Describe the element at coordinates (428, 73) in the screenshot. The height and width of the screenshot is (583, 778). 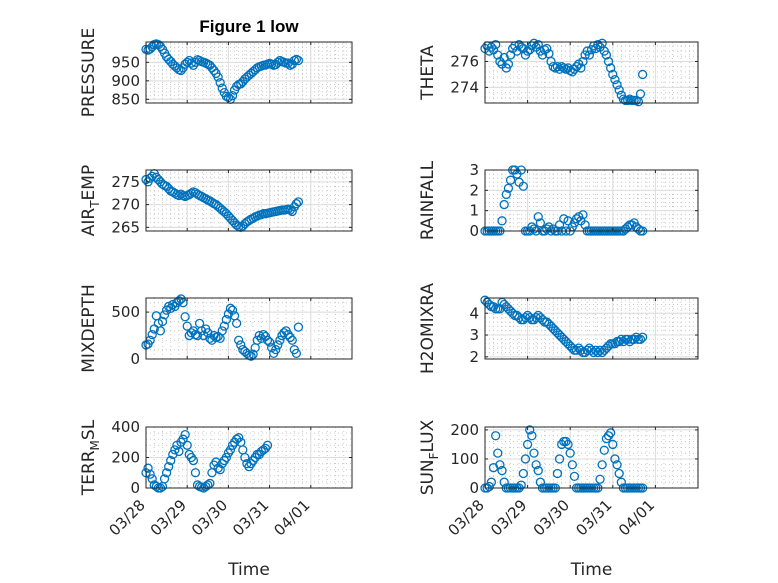
I see `y-axis-label: THETA` at that location.